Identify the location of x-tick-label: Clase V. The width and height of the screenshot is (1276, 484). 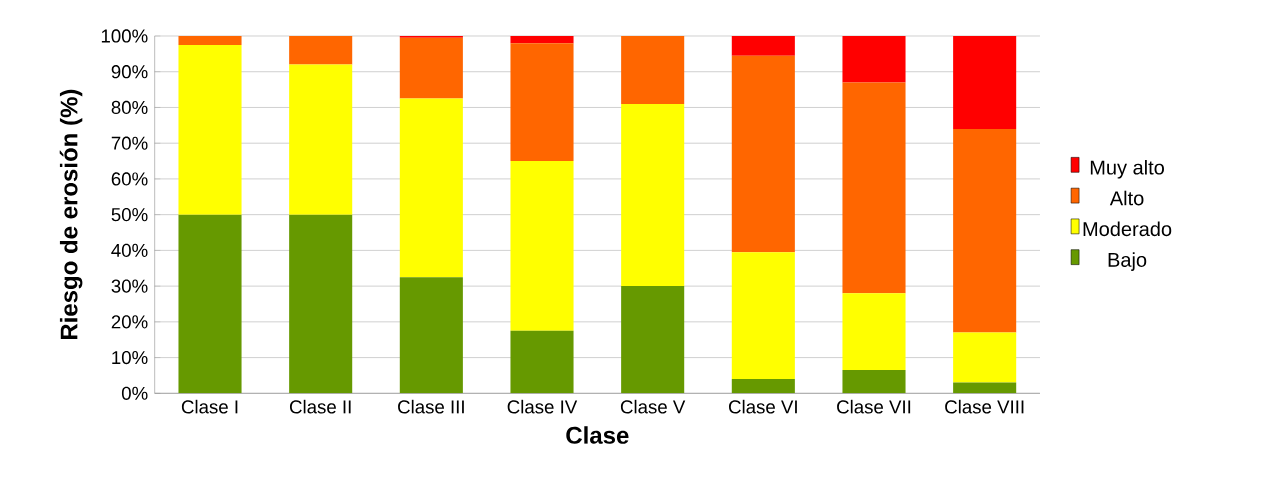
(653, 406).